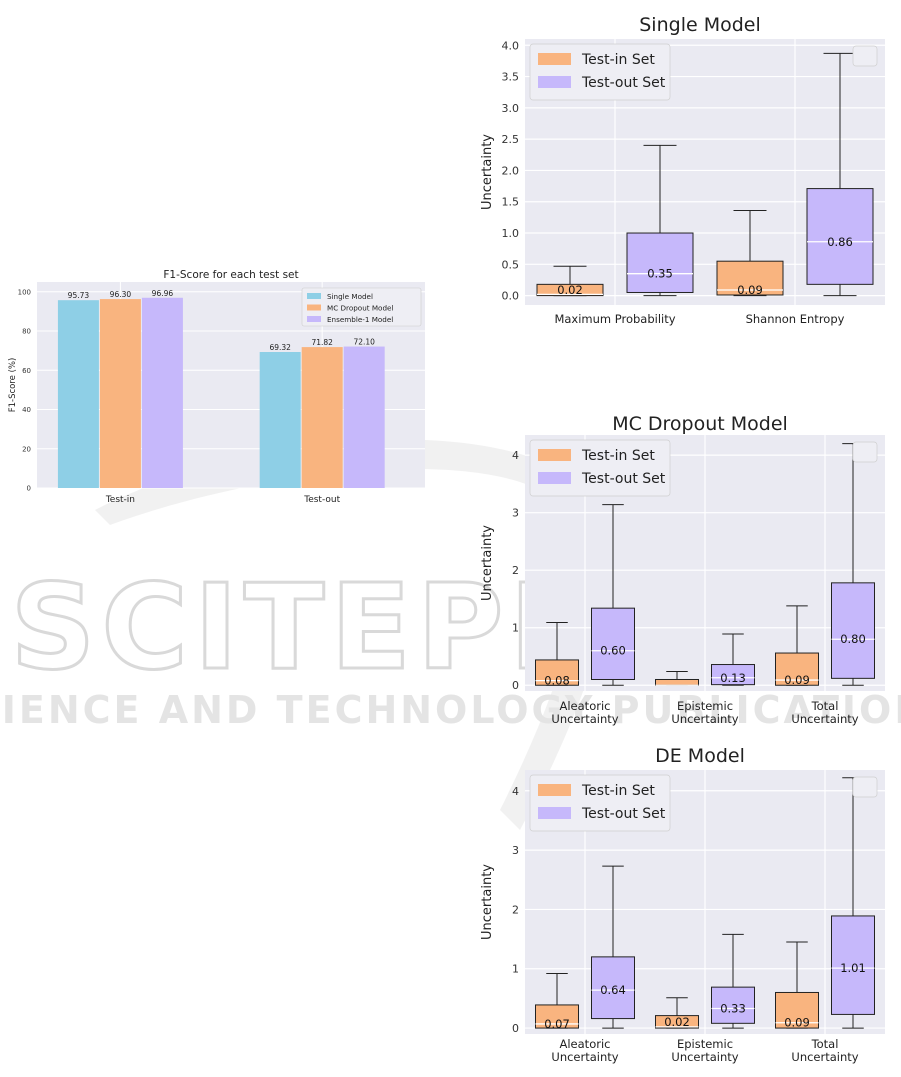 This screenshot has height=1077, width=901. What do you see at coordinates (24, 292) in the screenshot?
I see `bar-y-tick-label: 100` at bounding box center [24, 292].